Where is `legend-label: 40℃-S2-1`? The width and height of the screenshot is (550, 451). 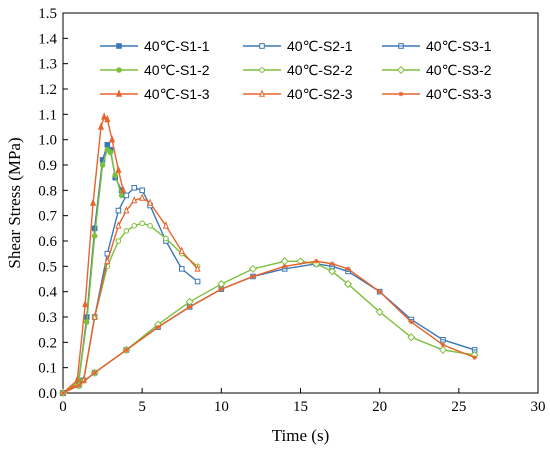 legend-label: 40℃-S2-1 is located at coordinates (320, 46).